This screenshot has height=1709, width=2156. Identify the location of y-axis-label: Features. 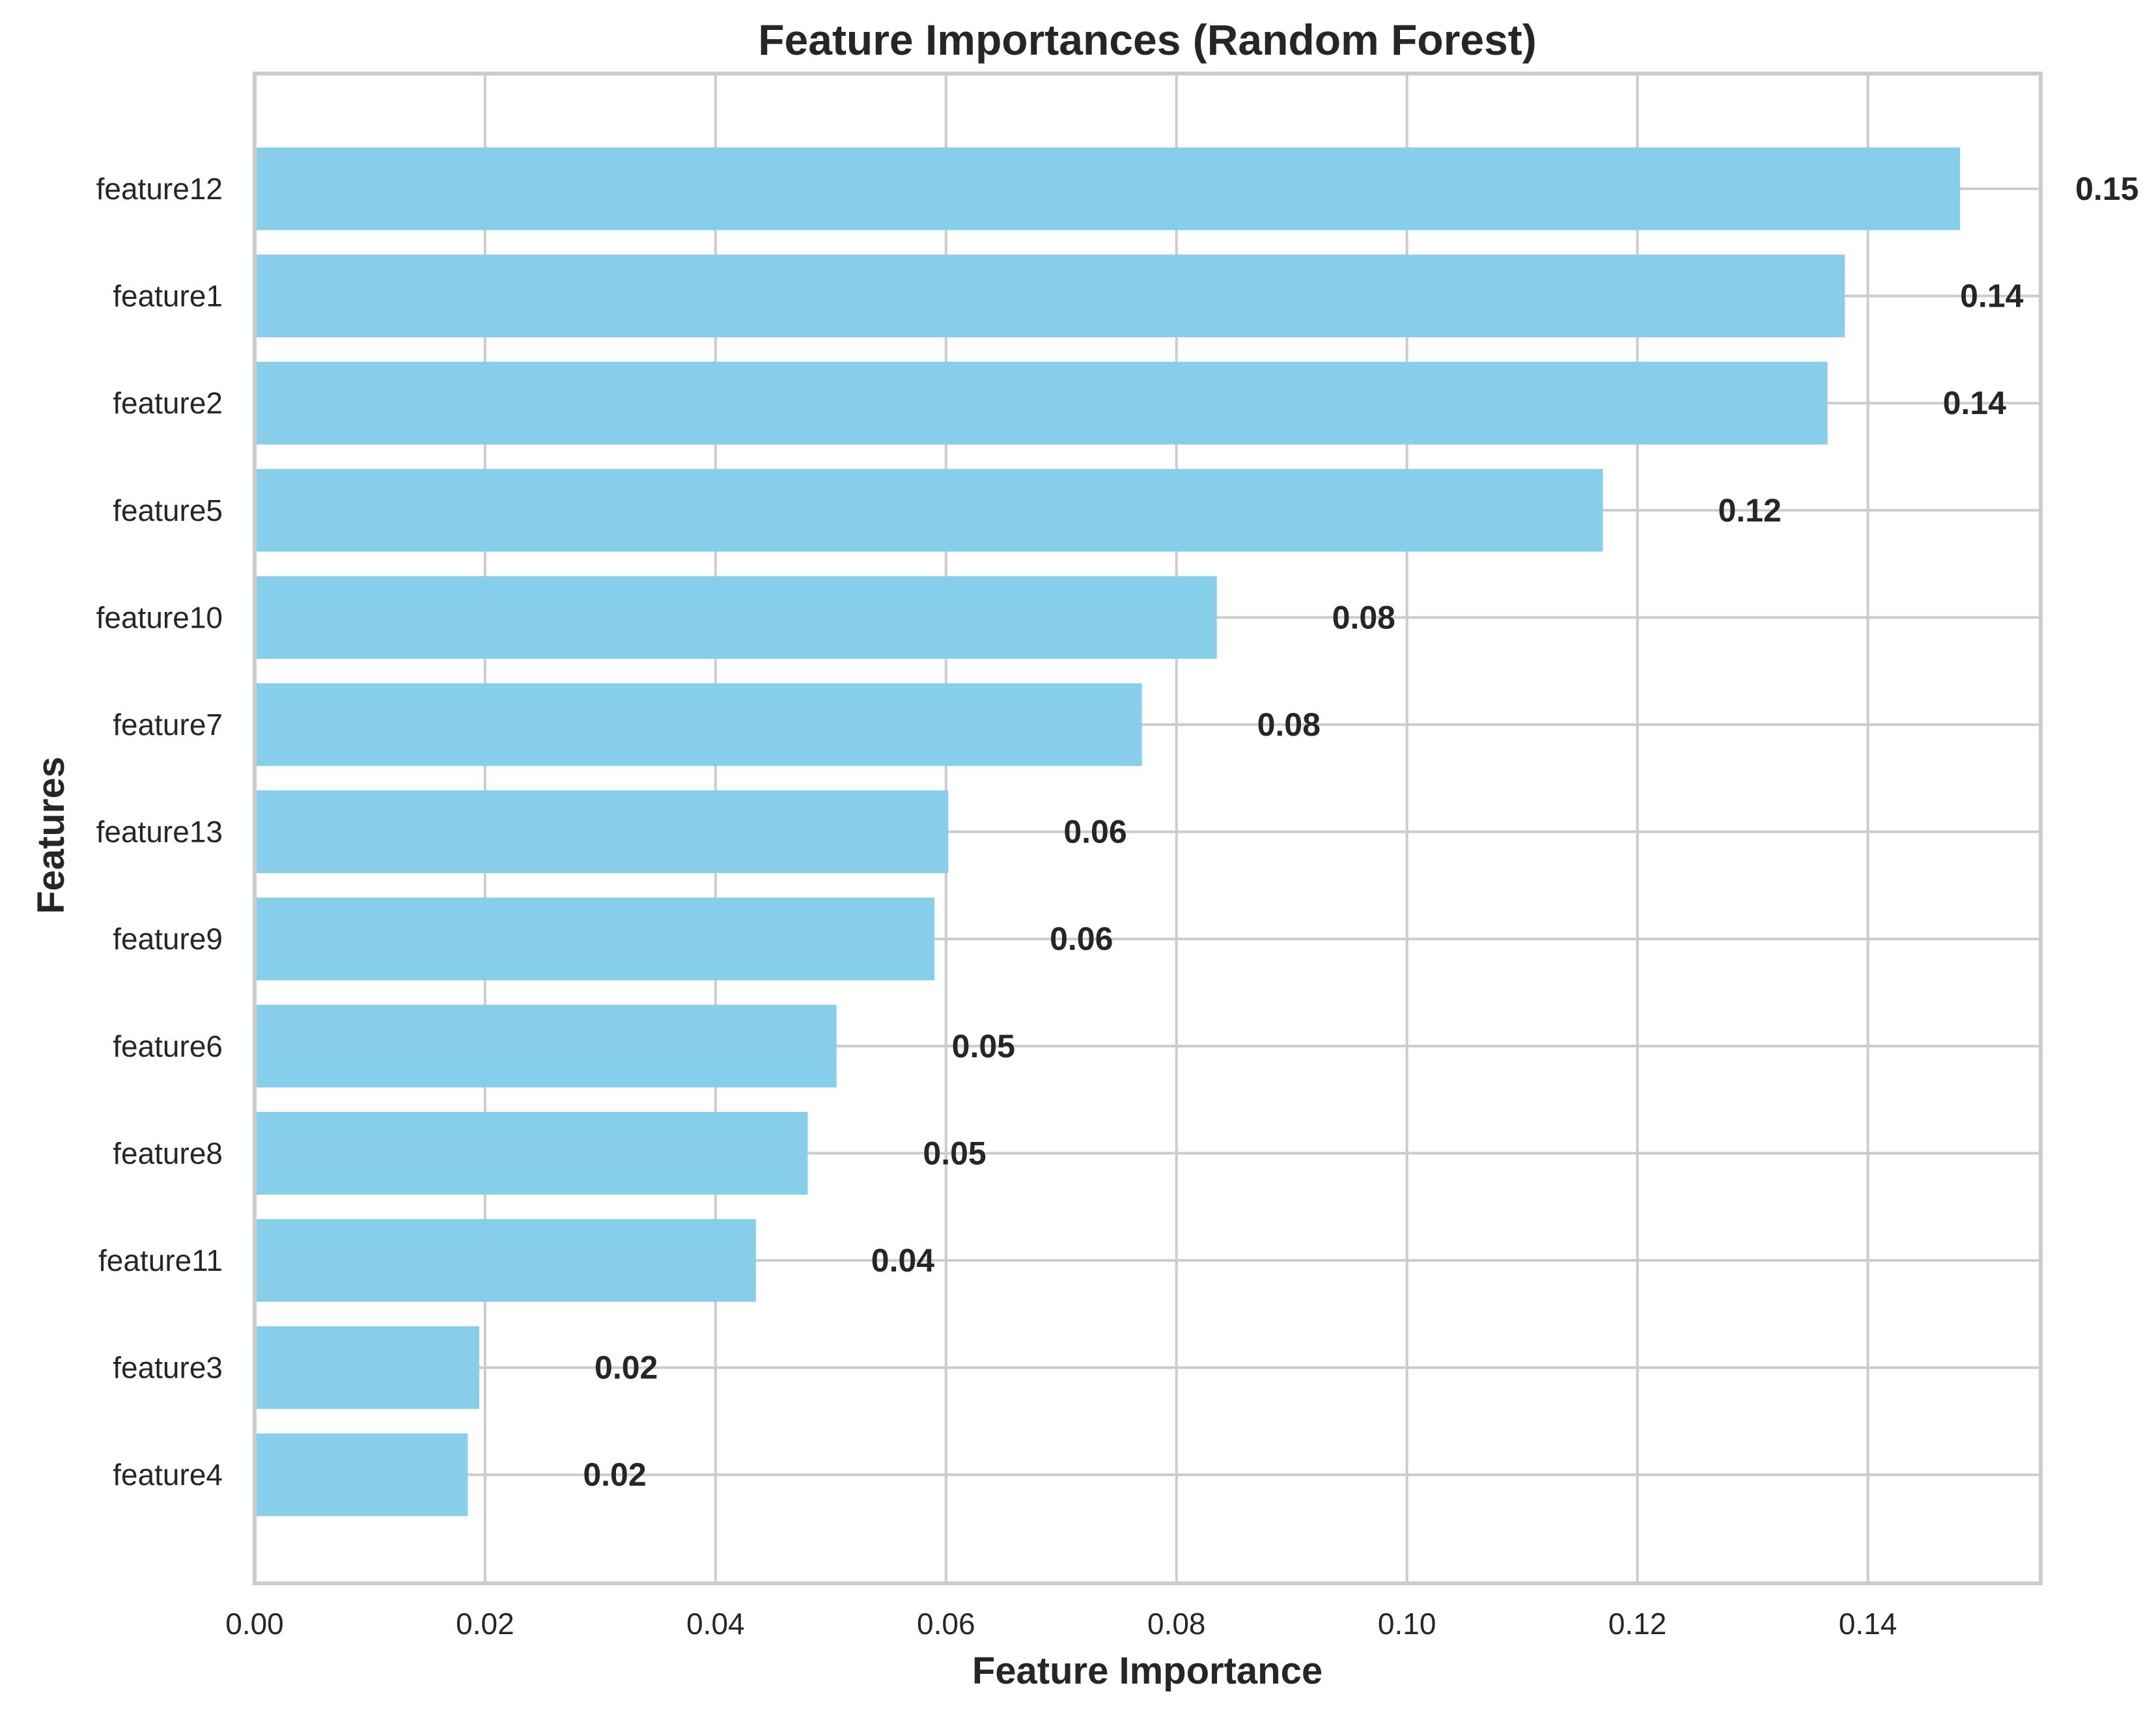
(51, 835).